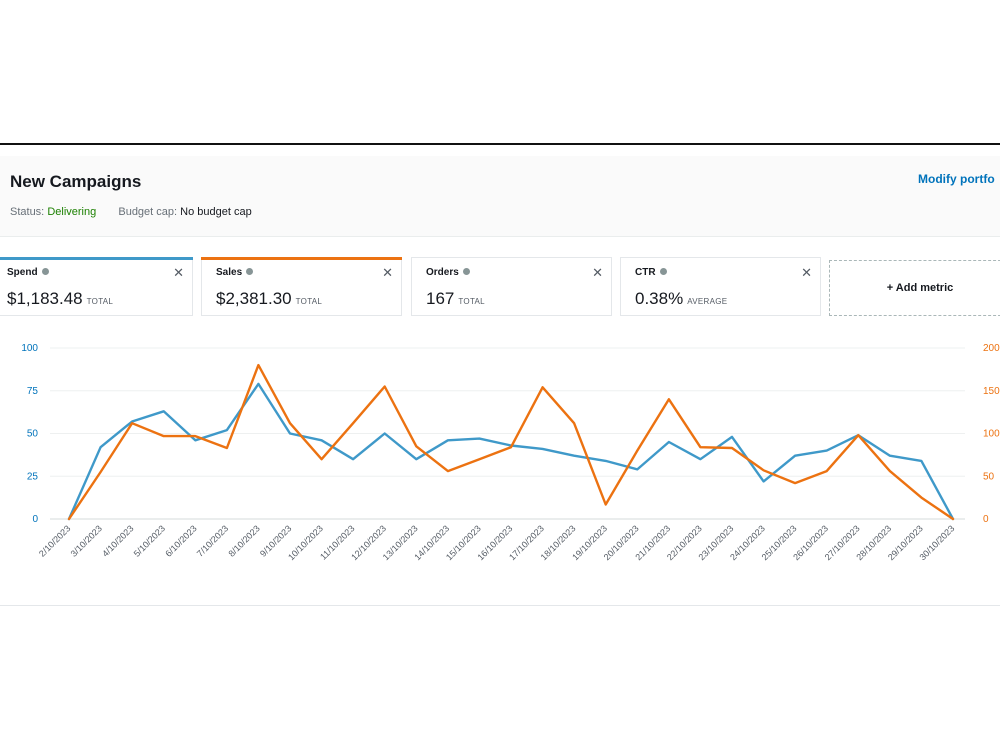  I want to click on y-left-tick-label: 25, so click(33, 476).